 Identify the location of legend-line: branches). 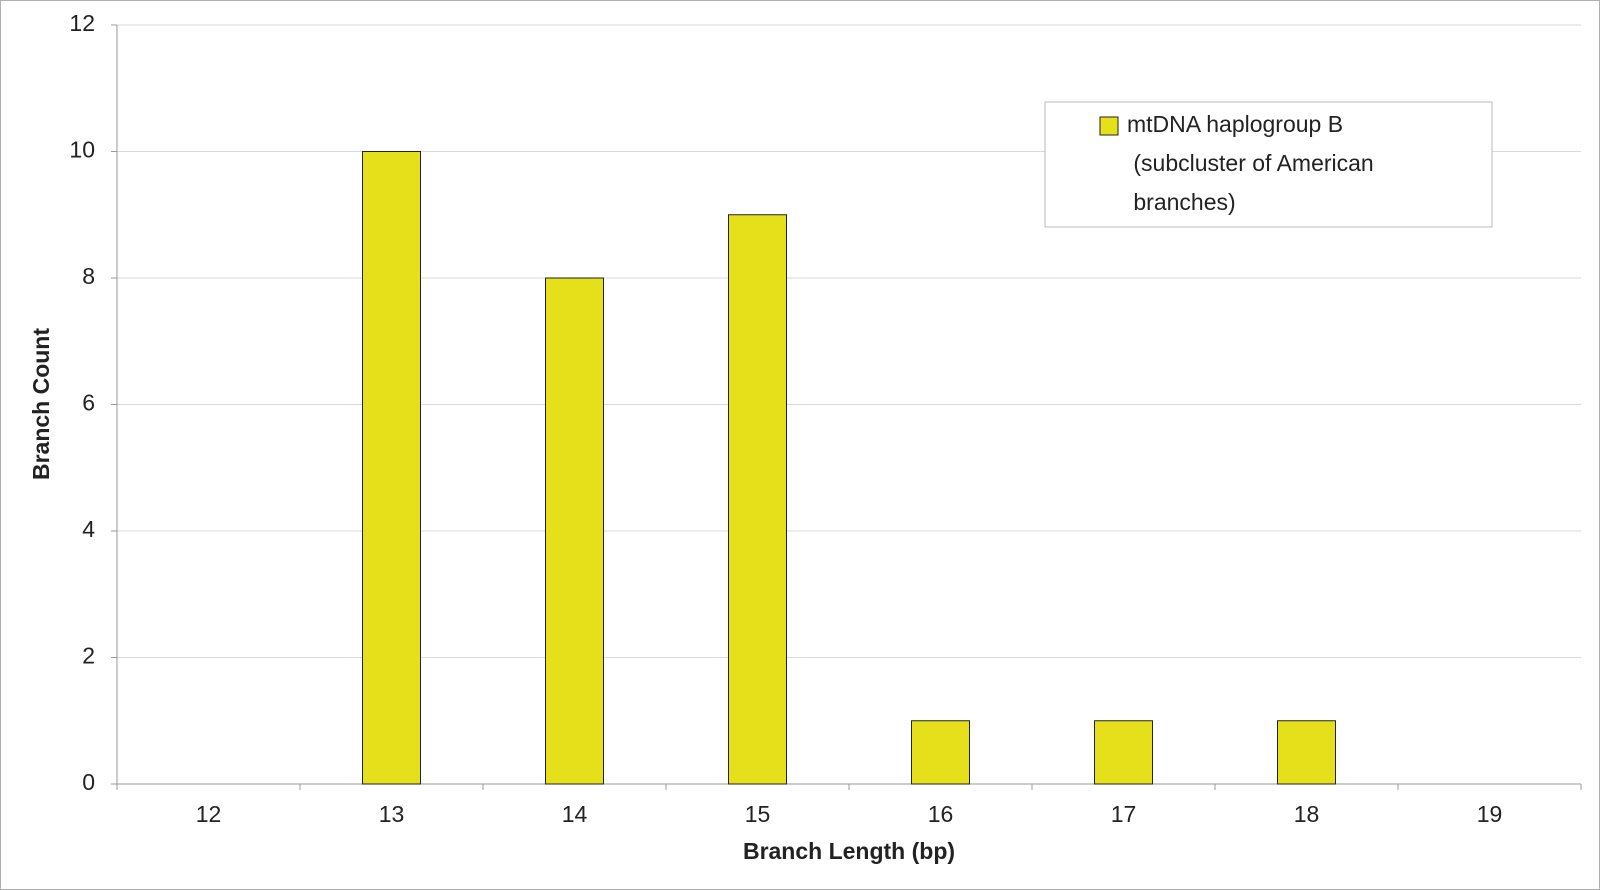
(1181, 202).